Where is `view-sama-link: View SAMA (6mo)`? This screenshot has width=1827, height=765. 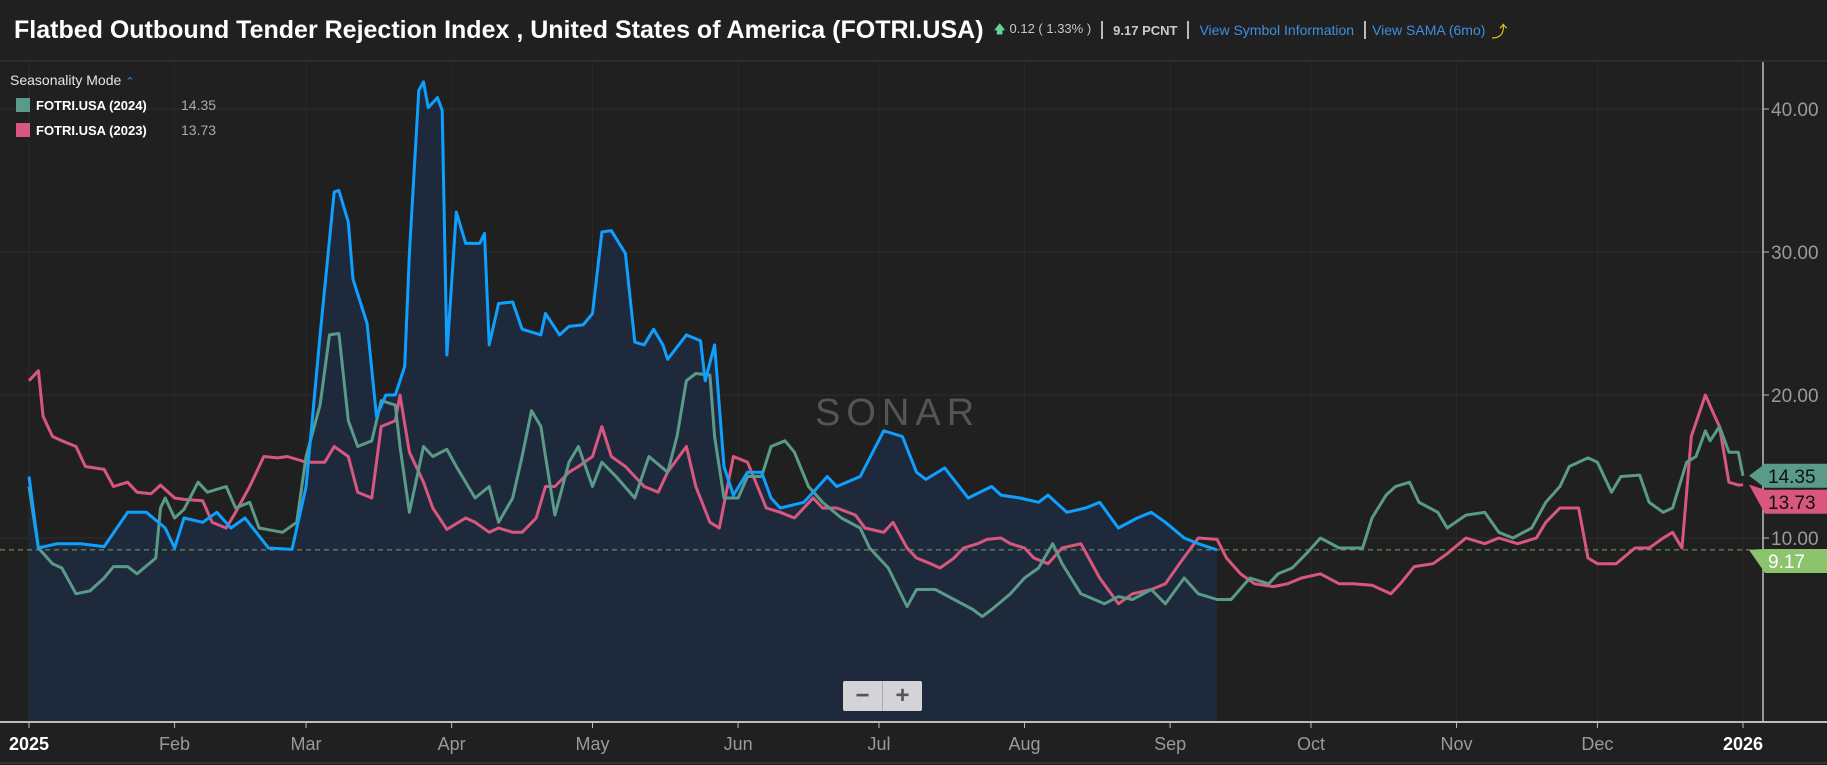
view-sama-link: View SAMA (6mo) is located at coordinates (1429, 30).